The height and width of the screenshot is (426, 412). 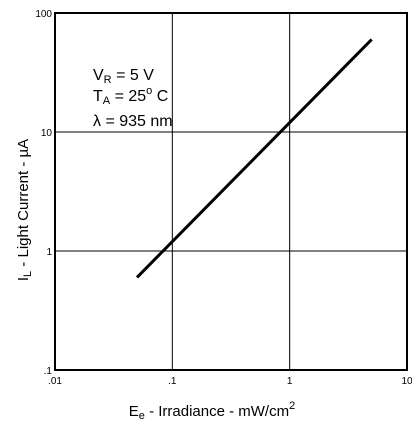 What do you see at coordinates (98, 75) in the screenshot?
I see `annotation-vr-symbol: V` at bounding box center [98, 75].